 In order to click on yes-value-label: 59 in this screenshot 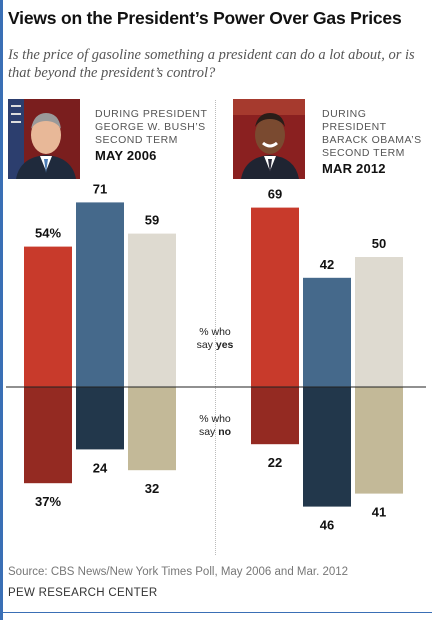, I will do `click(152, 220)`.